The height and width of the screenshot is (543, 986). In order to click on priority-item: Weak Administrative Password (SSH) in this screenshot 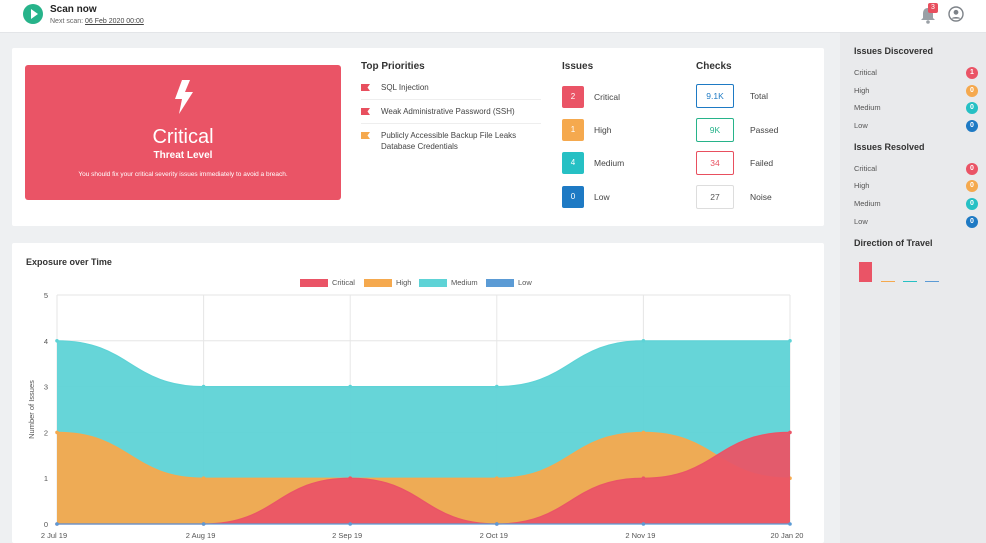, I will do `click(451, 115)`.